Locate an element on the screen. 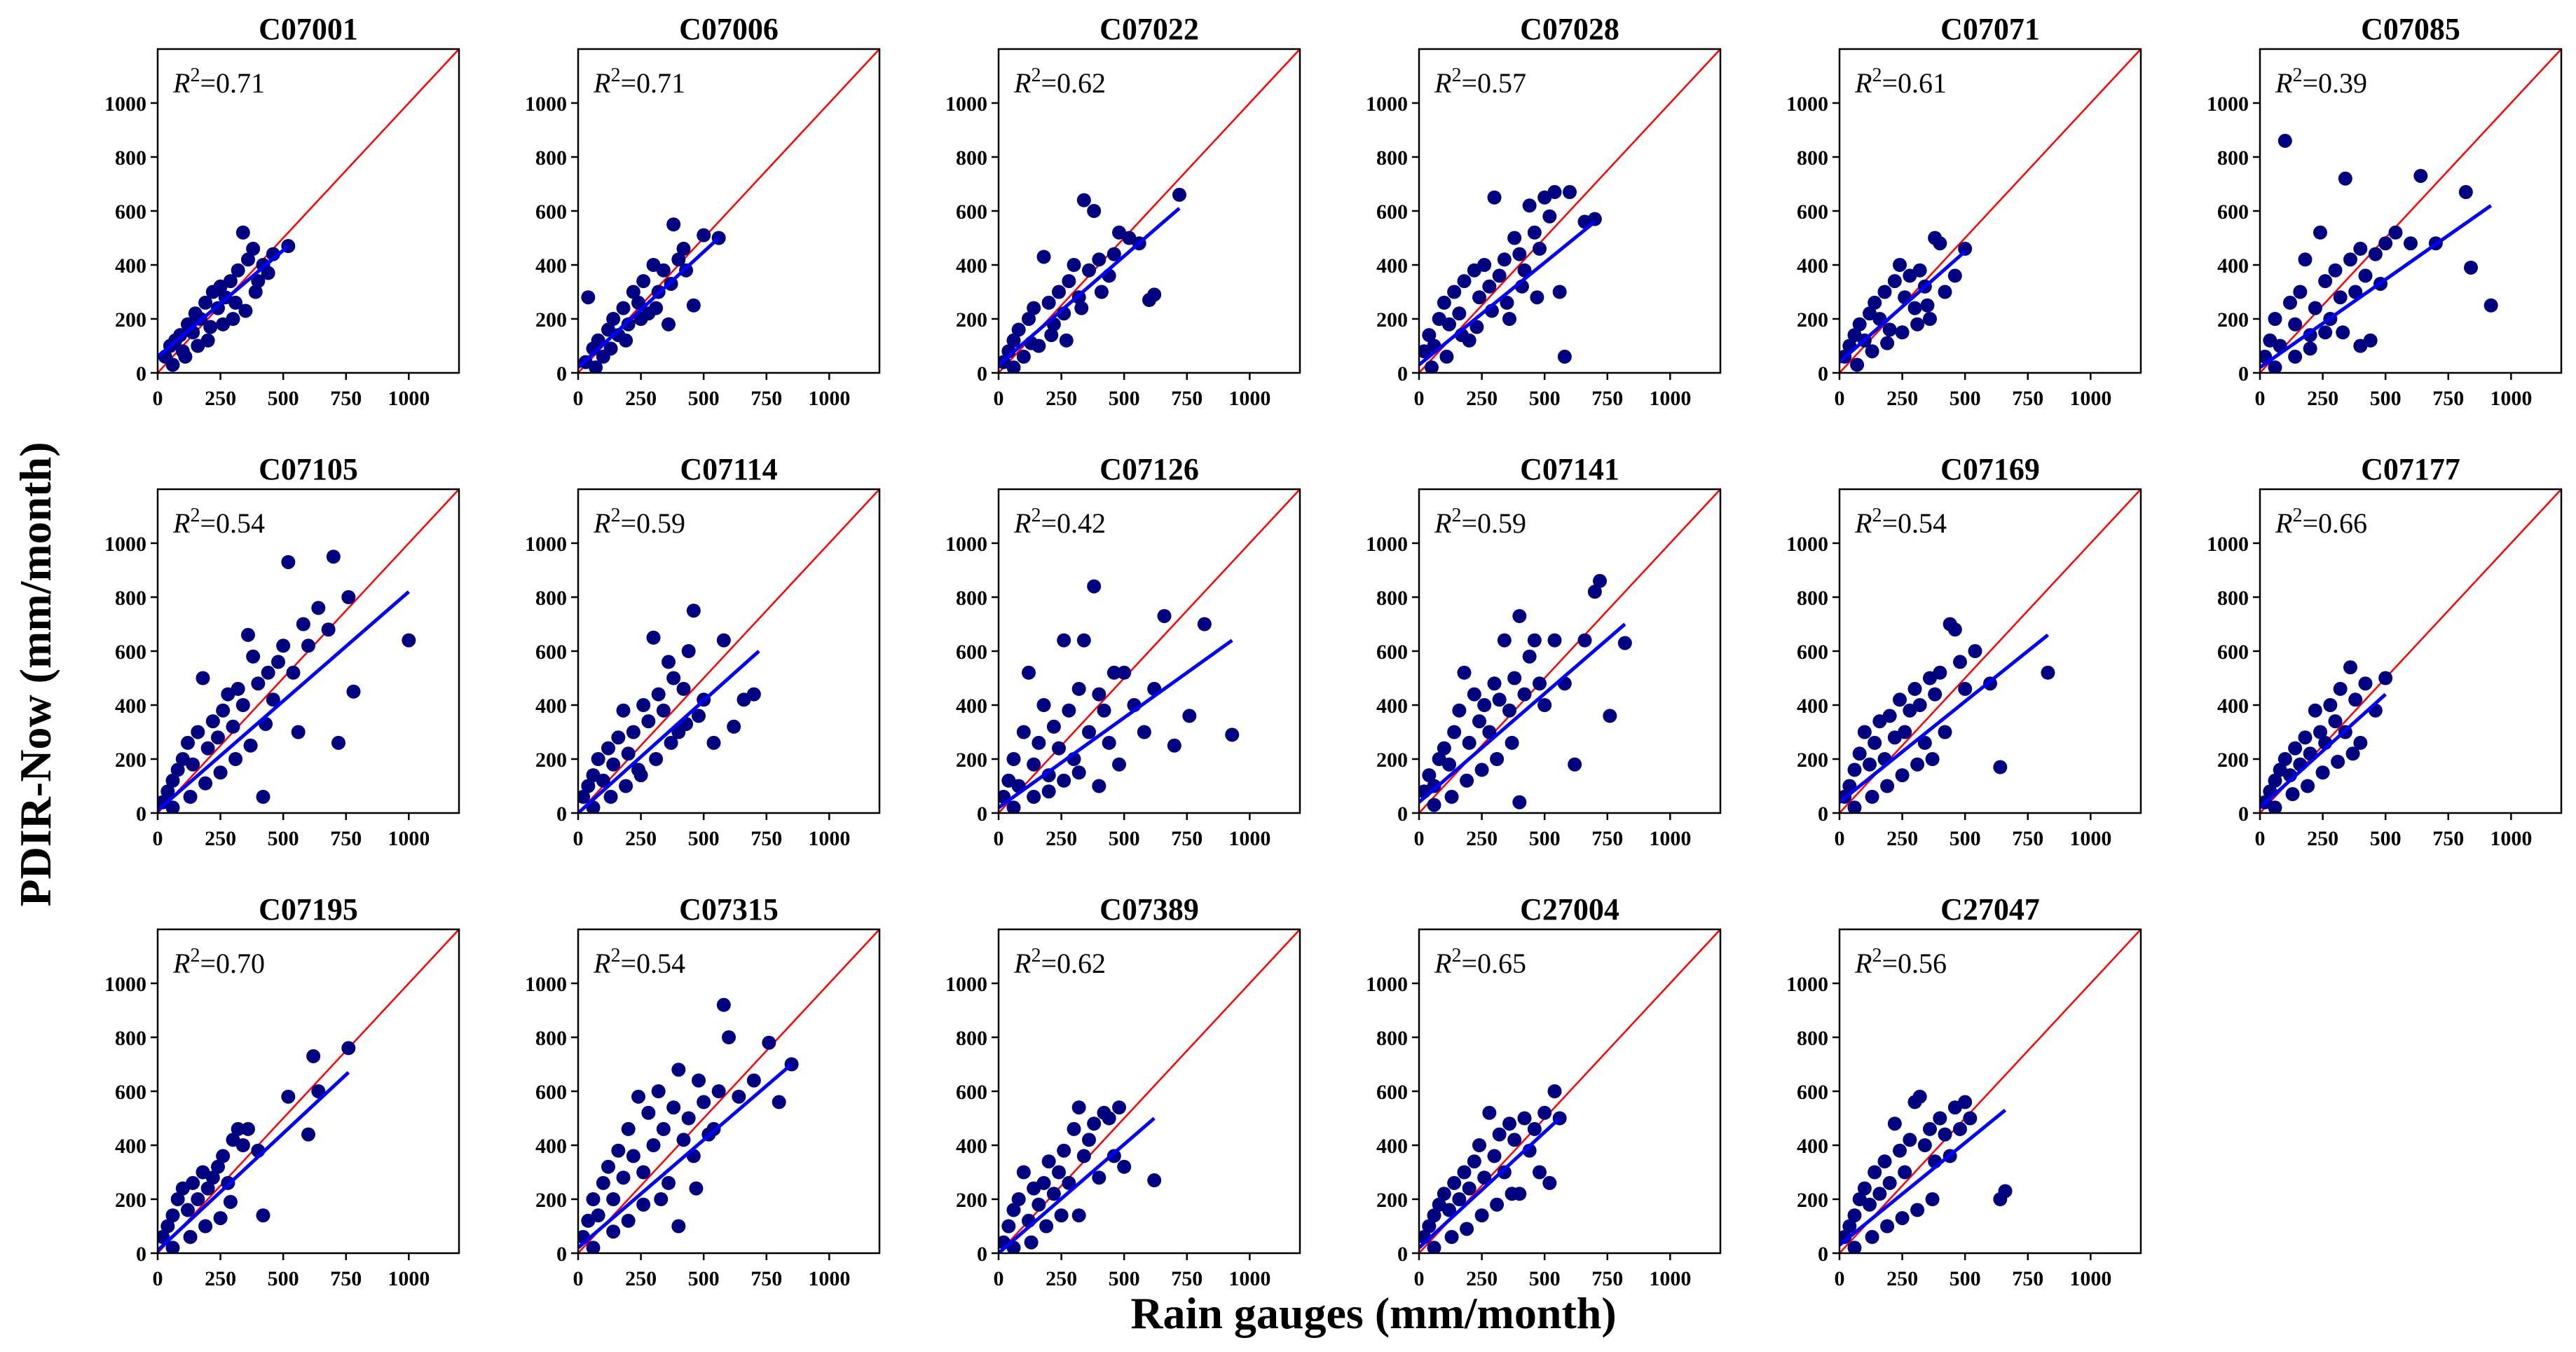 Image resolution: width=2576 pixels, height=1352 pixels. x-tick-label: 1000 is located at coordinates (2090, 1278).